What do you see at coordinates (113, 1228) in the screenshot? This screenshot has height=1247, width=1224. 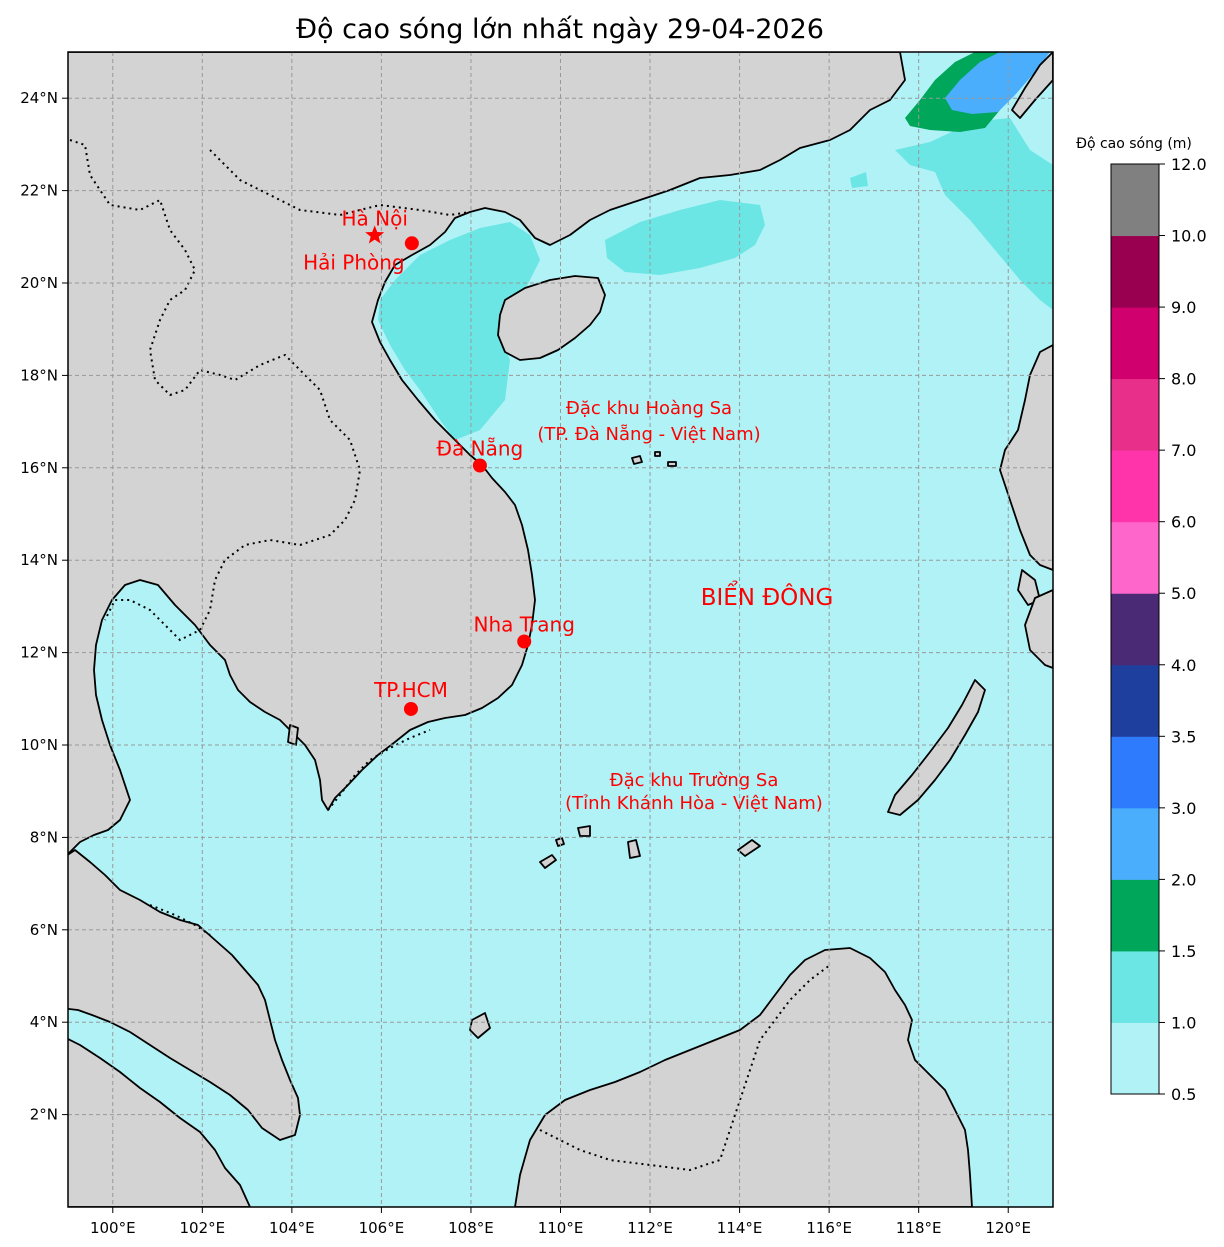 I see `x-tick-label: 100°E` at bounding box center [113, 1228].